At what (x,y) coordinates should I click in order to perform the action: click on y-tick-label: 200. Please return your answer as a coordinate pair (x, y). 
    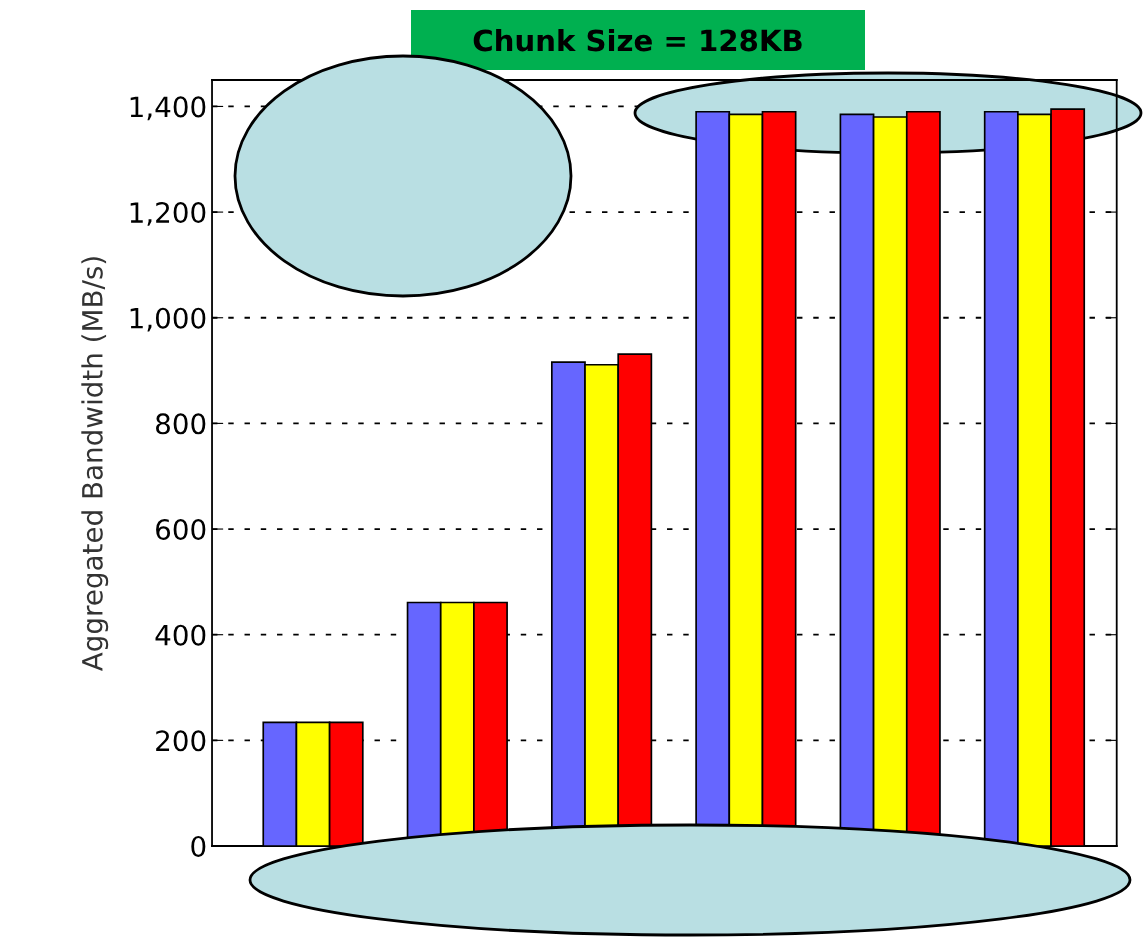
    Looking at the image, I should click on (181, 741).